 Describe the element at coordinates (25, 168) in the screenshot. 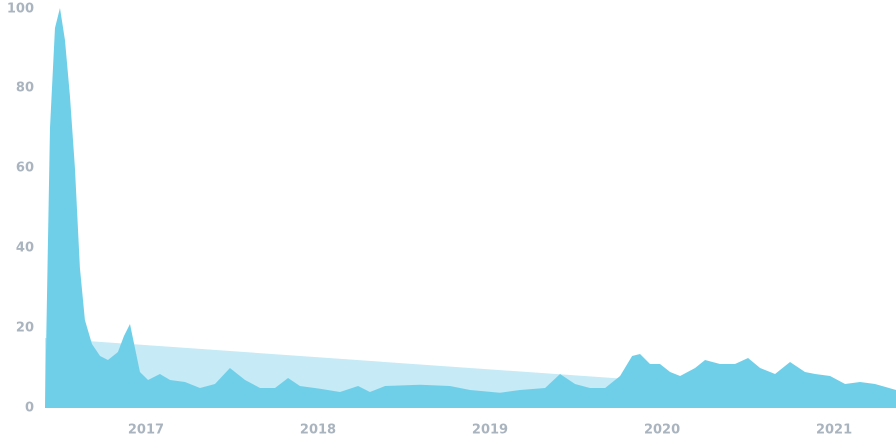

I see `y-tick-label: 60` at that location.